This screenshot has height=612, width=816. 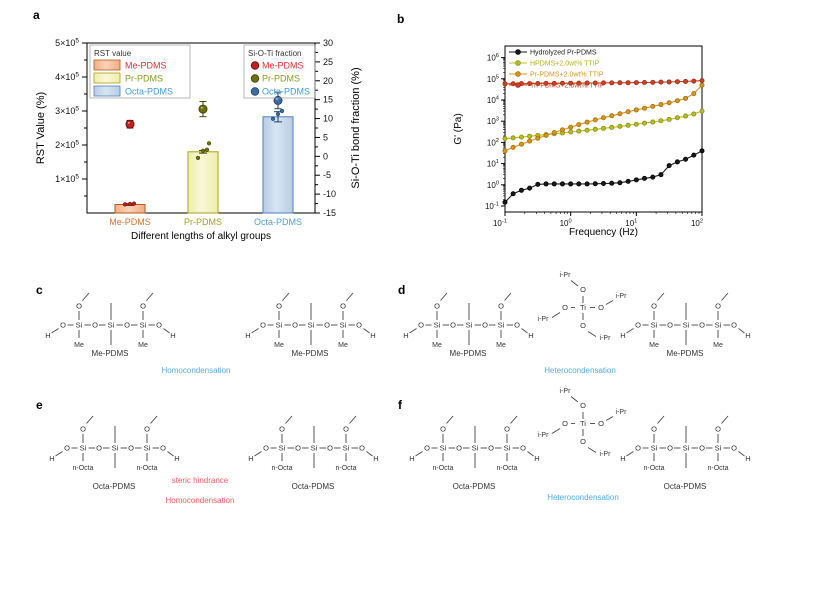 I want to click on svg-text: 5×10⁵, so click(x=67, y=43).